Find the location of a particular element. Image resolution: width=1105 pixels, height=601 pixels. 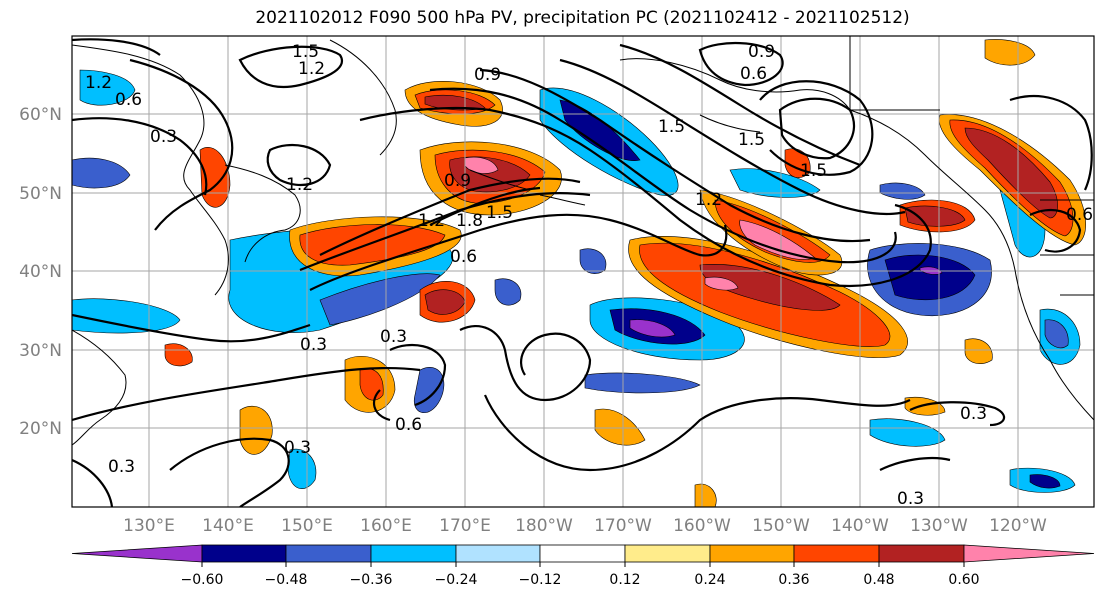

lon-label: 130°E is located at coordinates (149, 526).